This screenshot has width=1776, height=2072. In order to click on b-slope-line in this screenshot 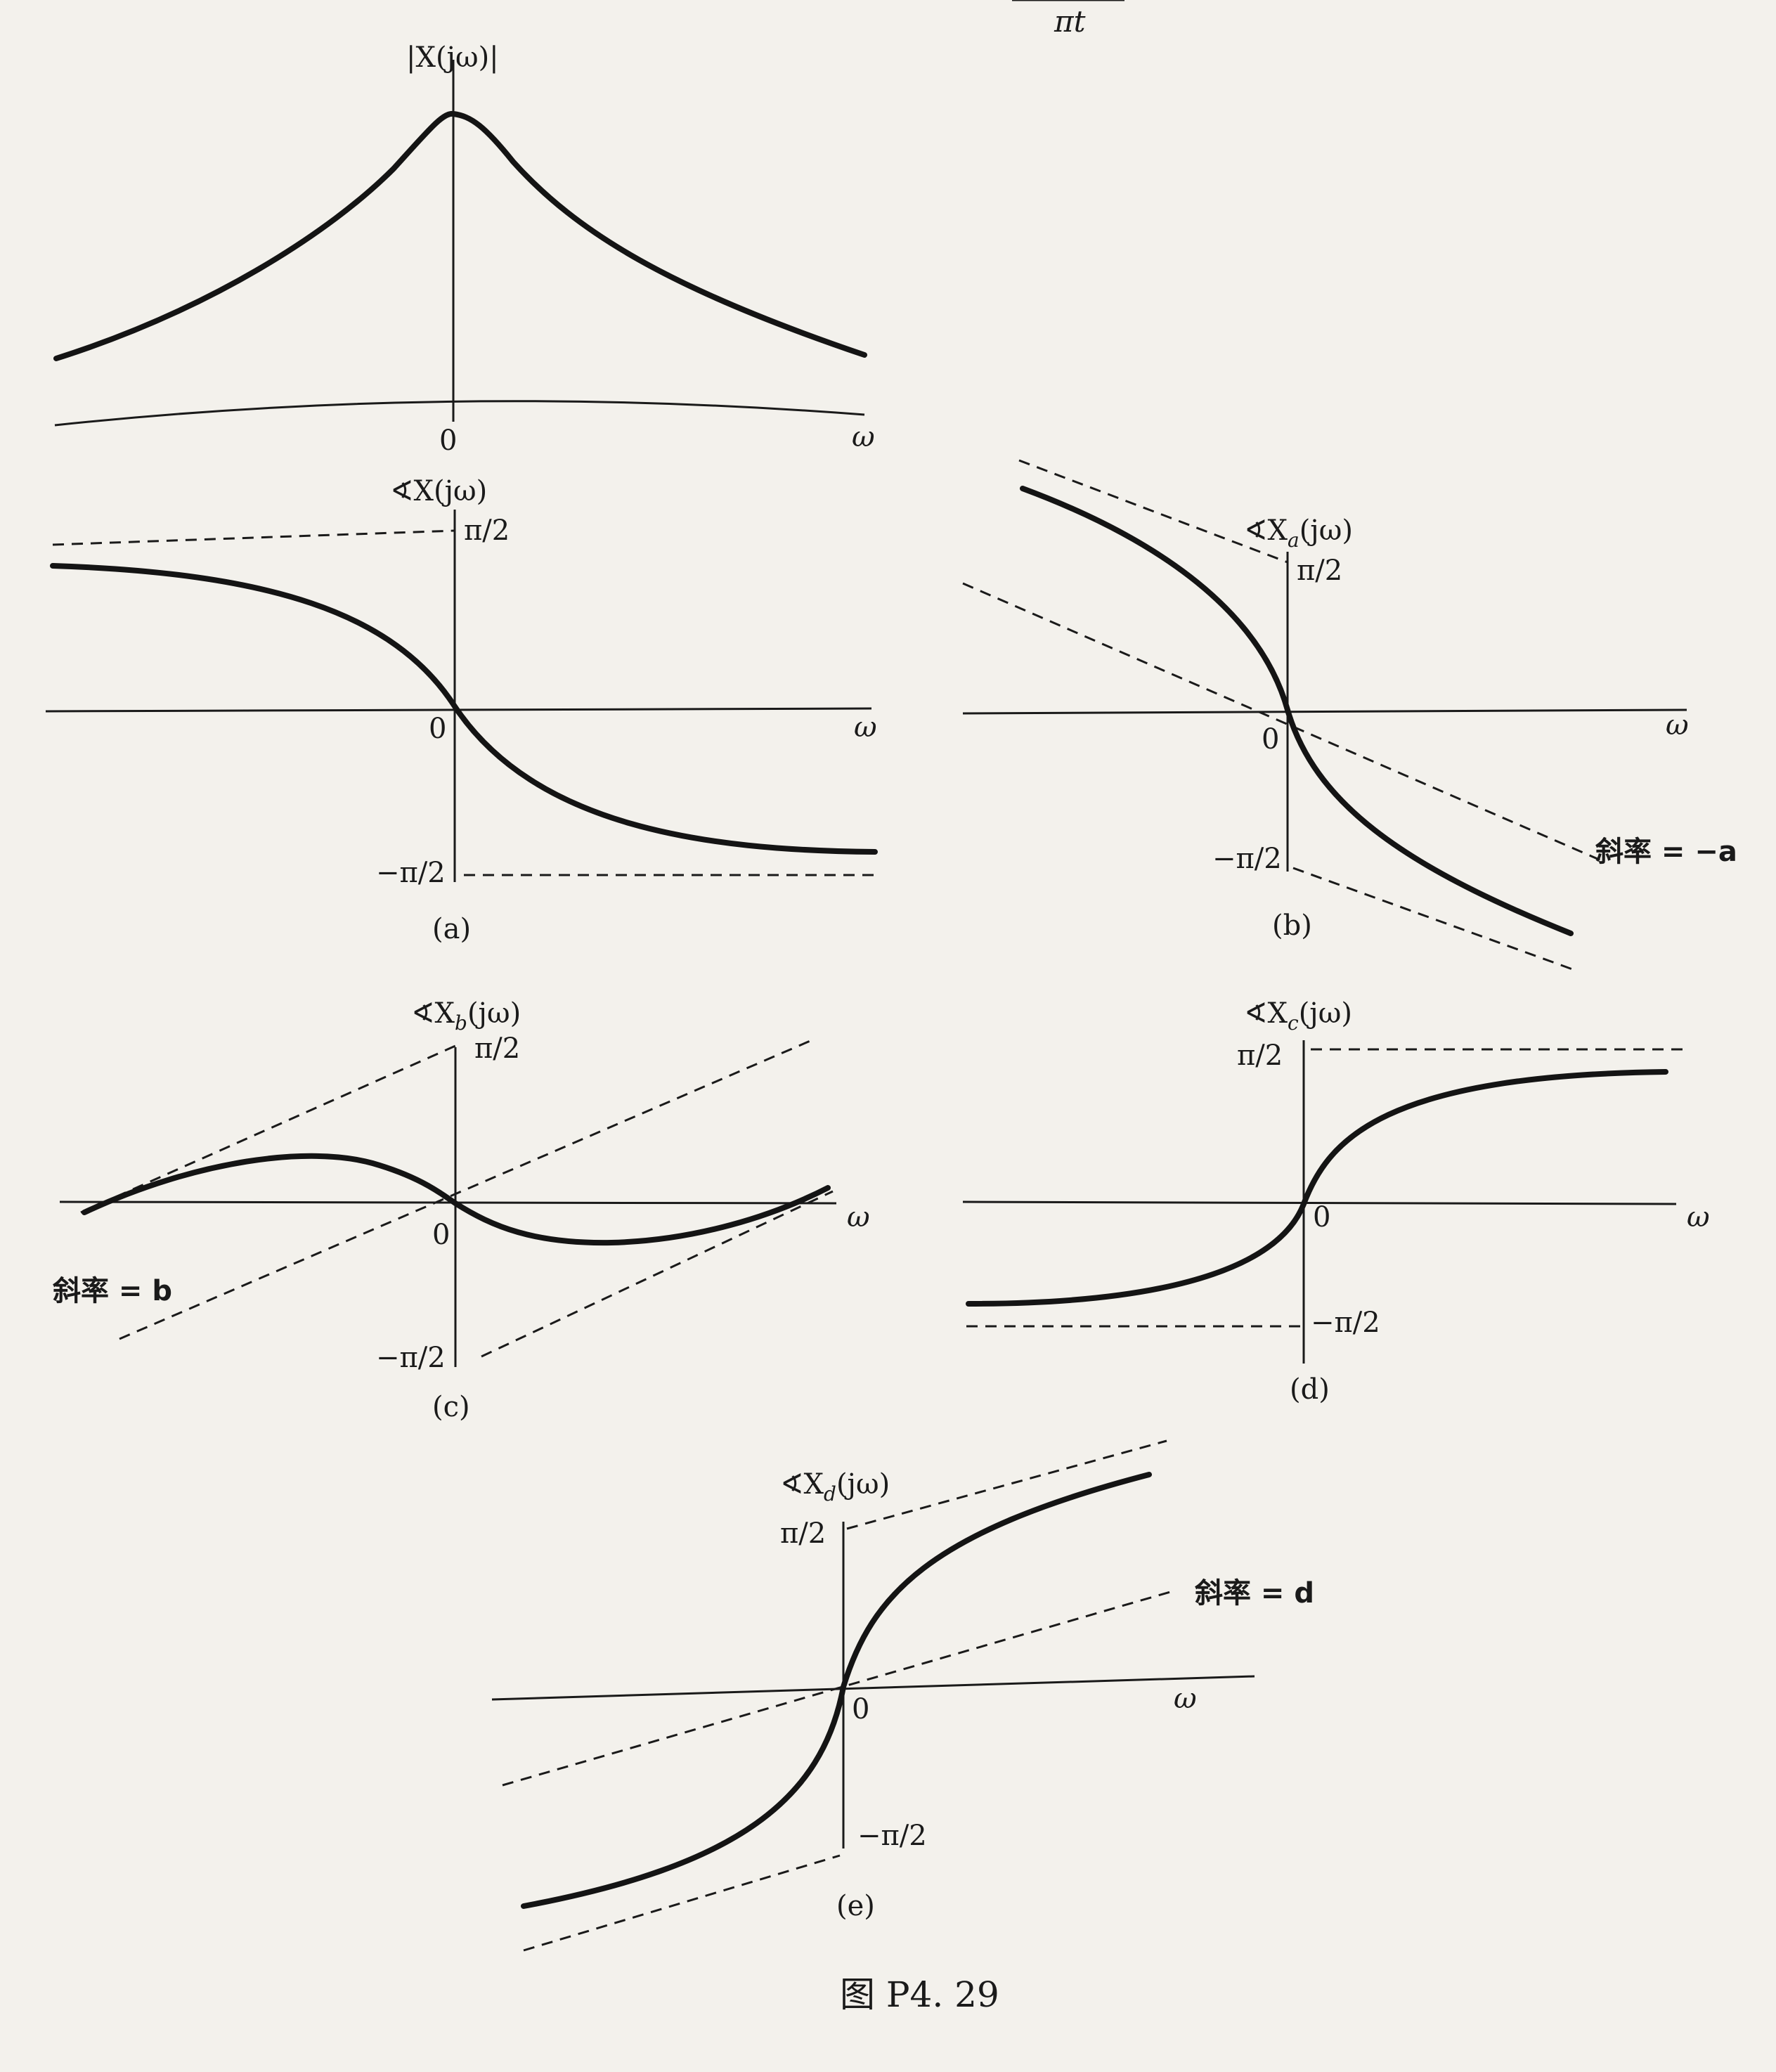, I will do `click(1282, 722)`.